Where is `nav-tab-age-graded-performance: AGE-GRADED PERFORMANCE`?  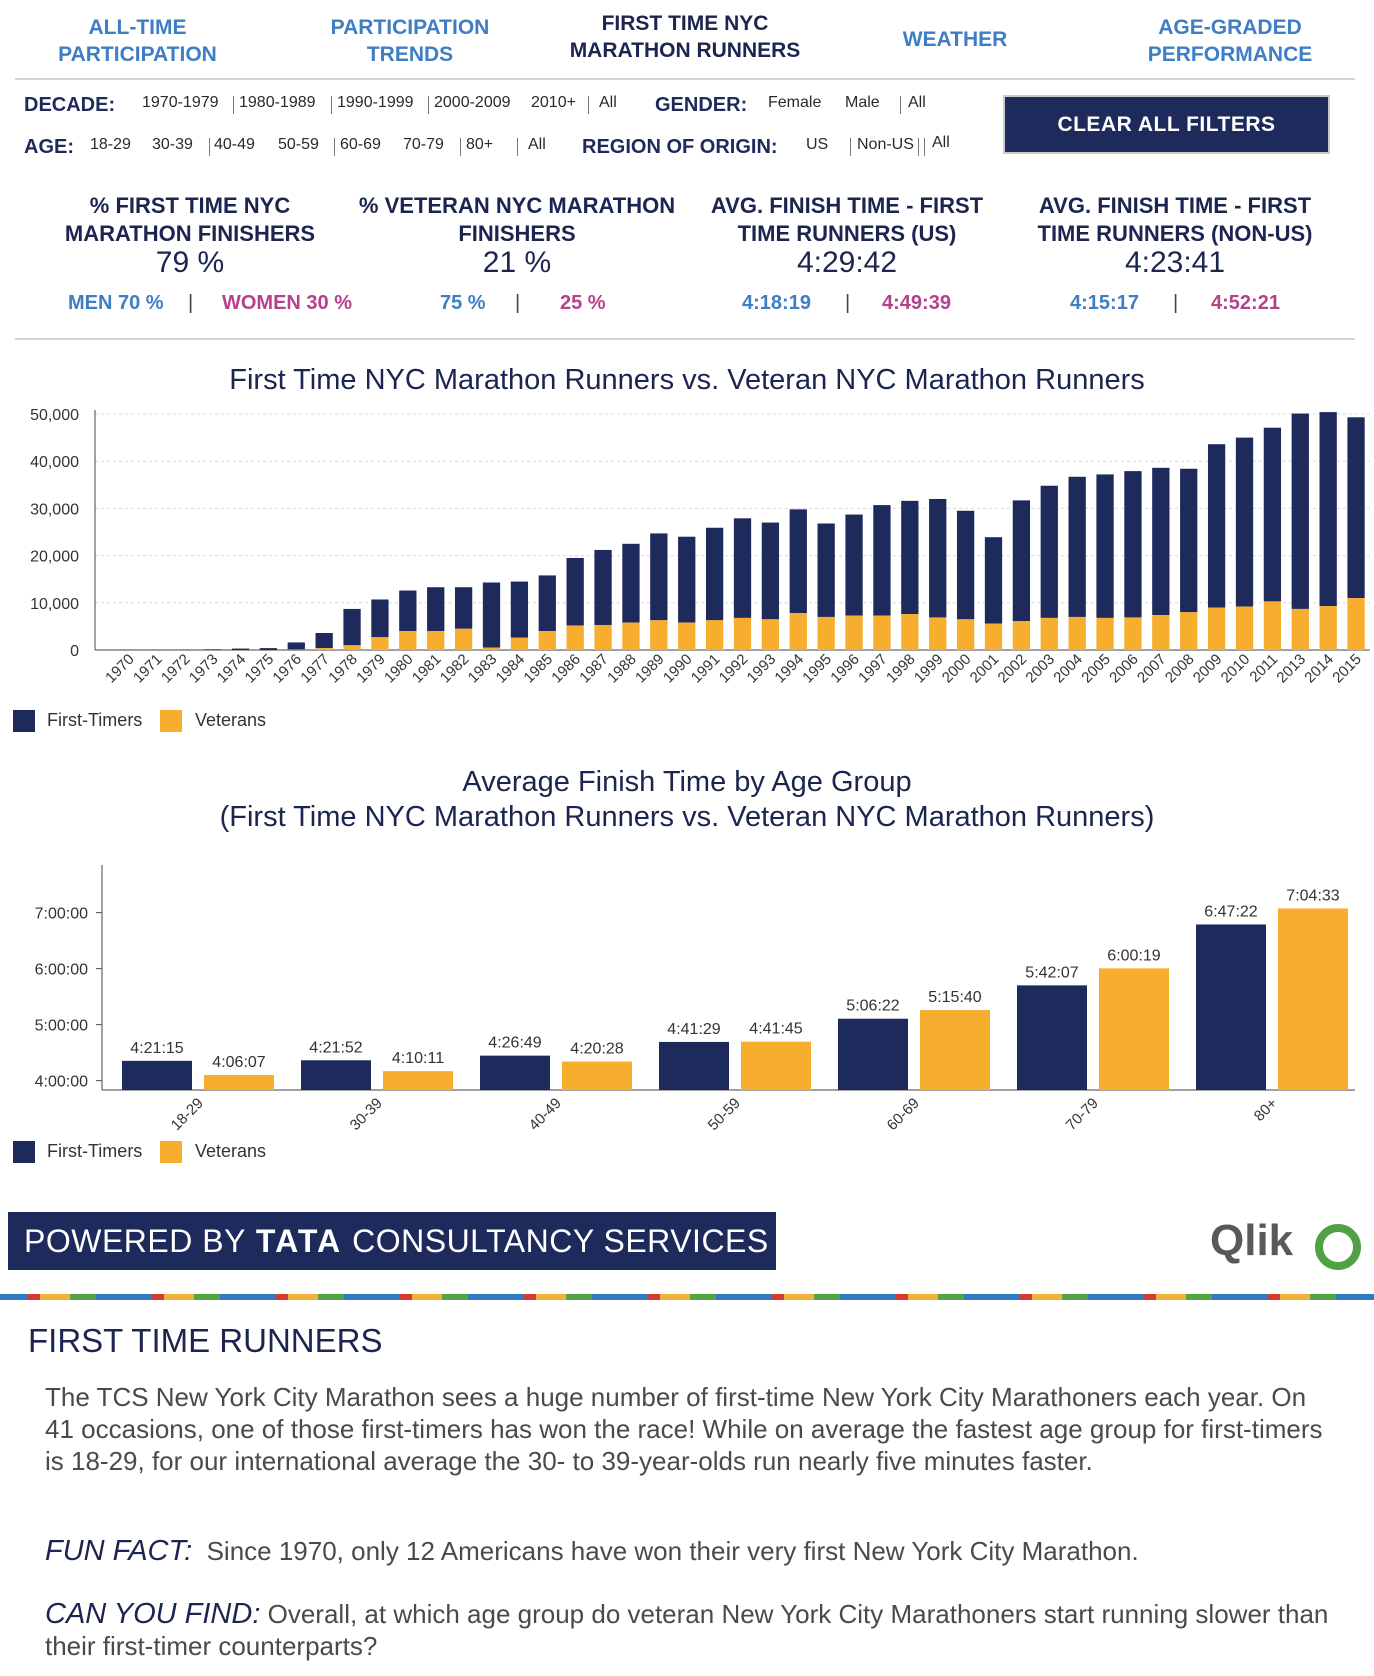
nav-tab-age-graded-performance: AGE-GRADED PERFORMANCE is located at coordinates (1230, 41).